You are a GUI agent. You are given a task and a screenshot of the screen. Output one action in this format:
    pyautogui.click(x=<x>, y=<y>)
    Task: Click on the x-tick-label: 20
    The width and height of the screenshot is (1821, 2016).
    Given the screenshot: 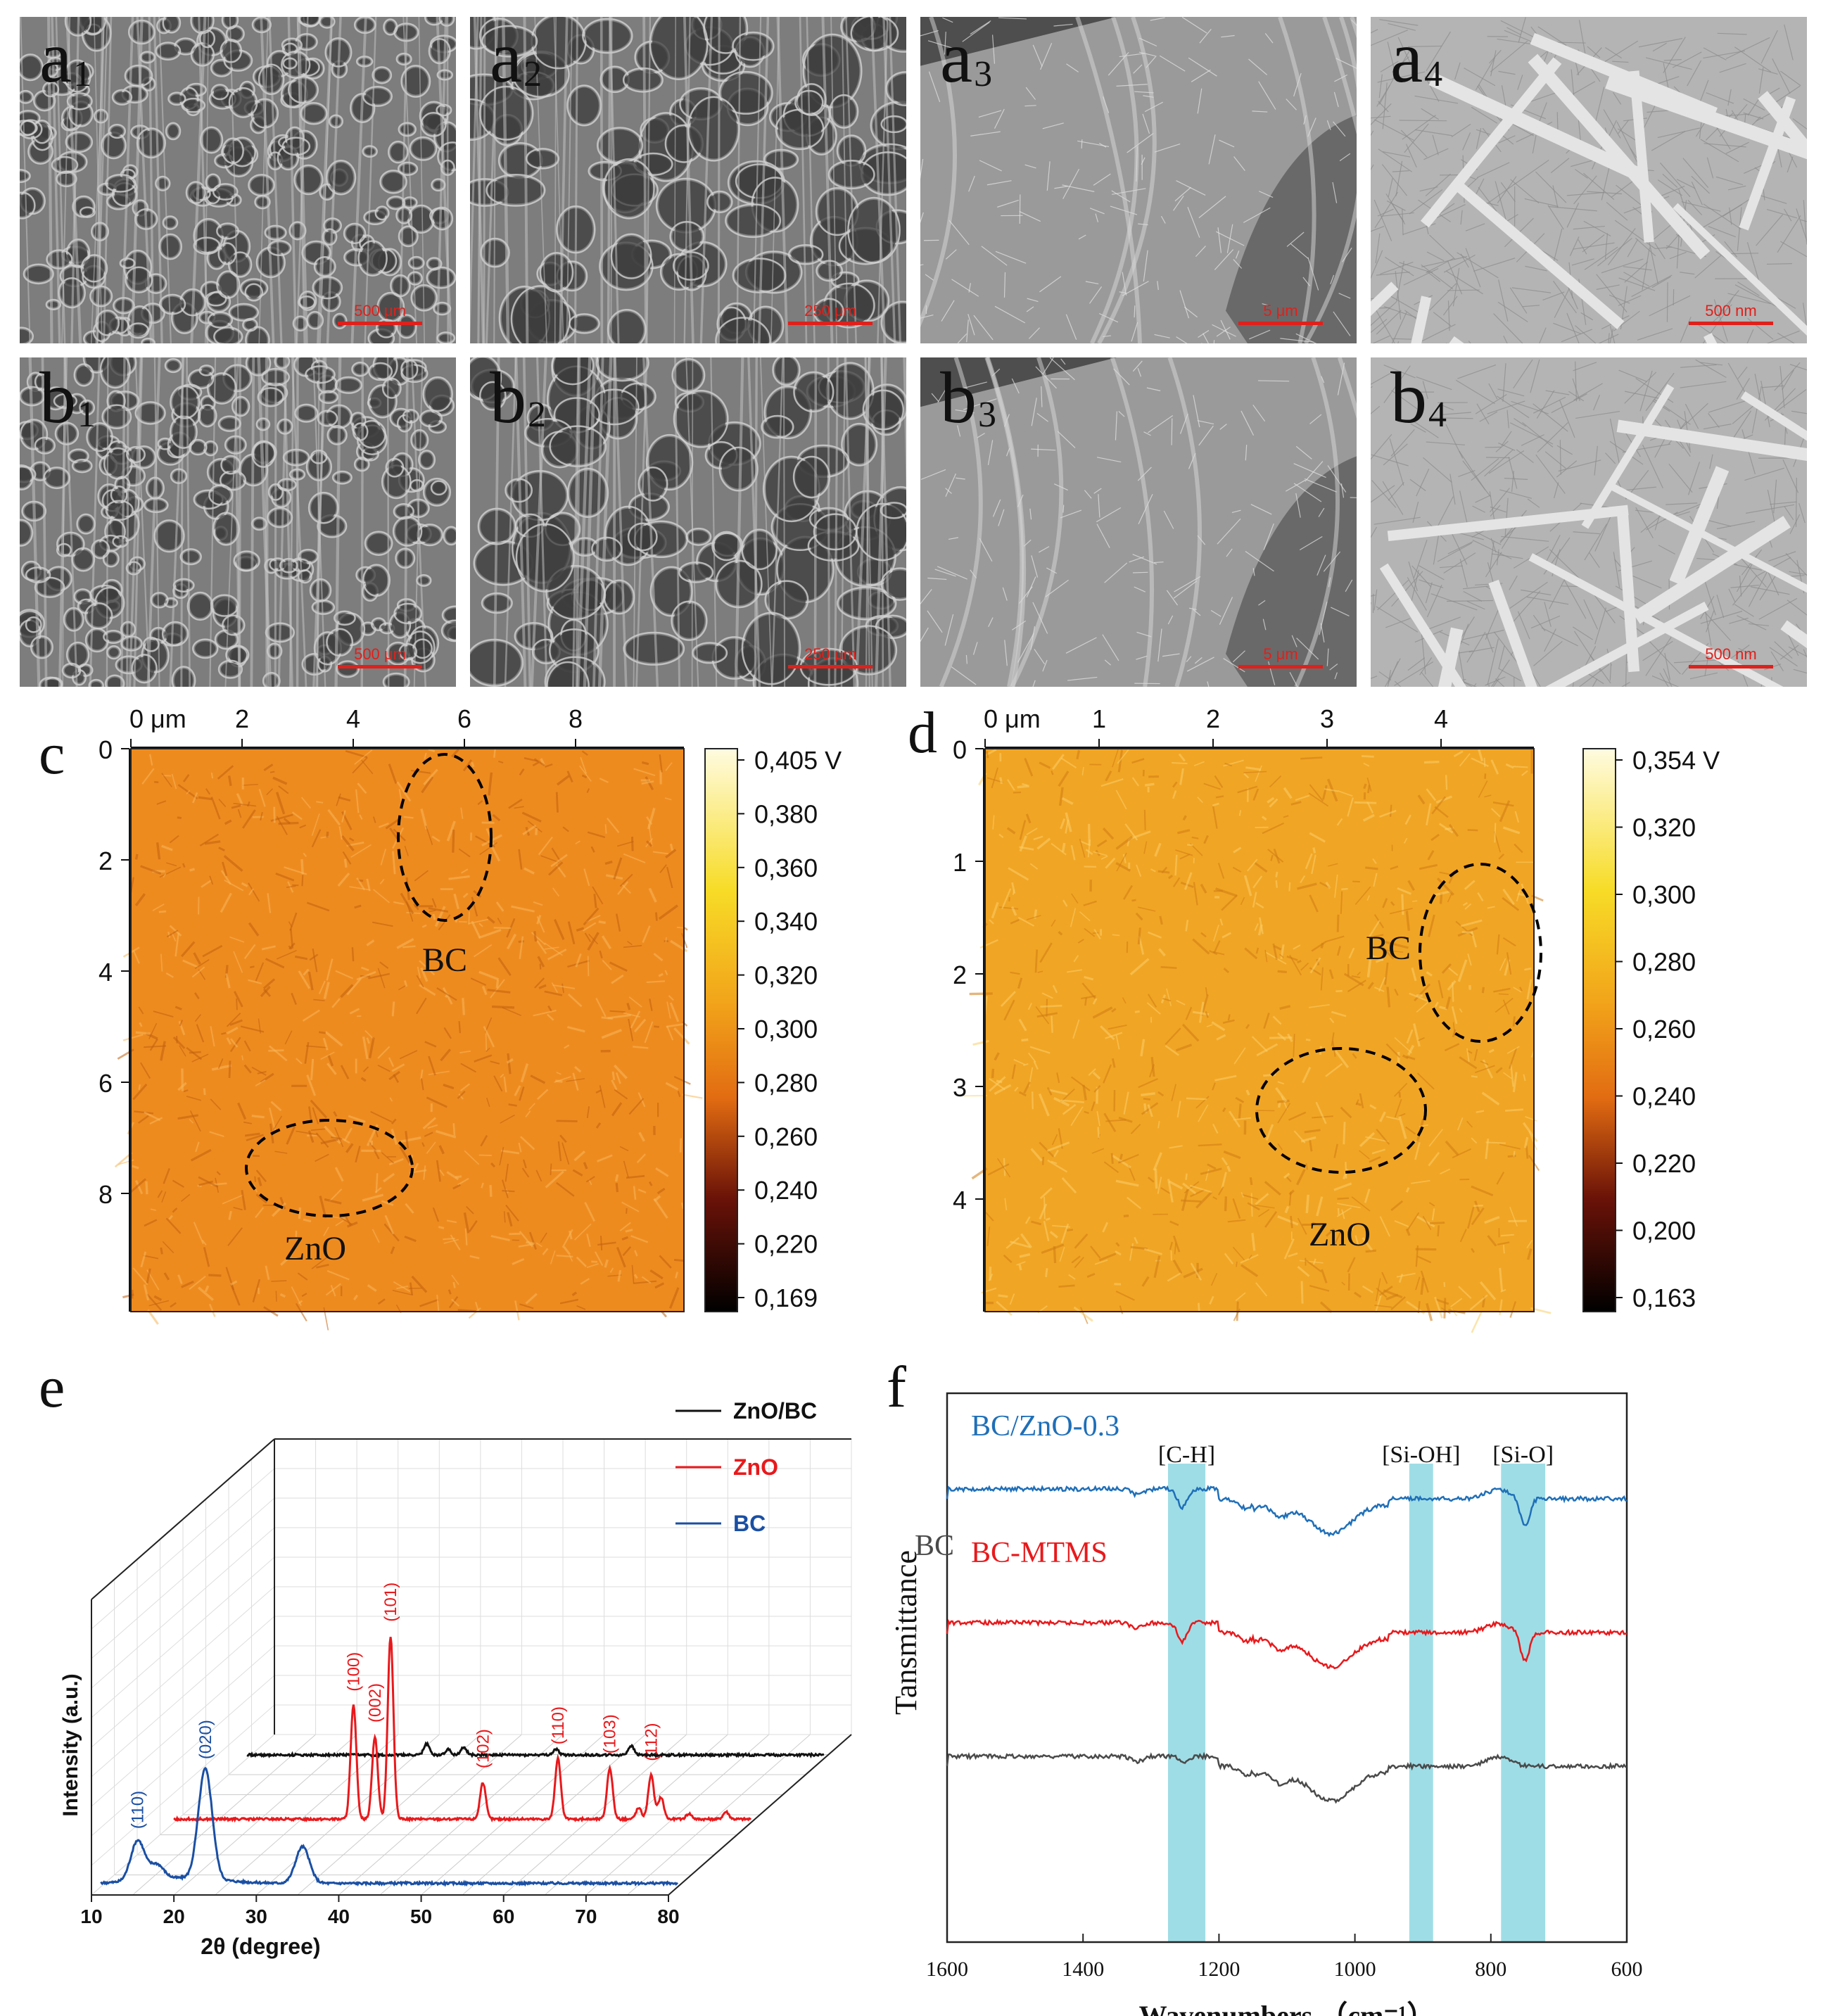 What is the action you would take?
    pyautogui.click(x=174, y=1916)
    